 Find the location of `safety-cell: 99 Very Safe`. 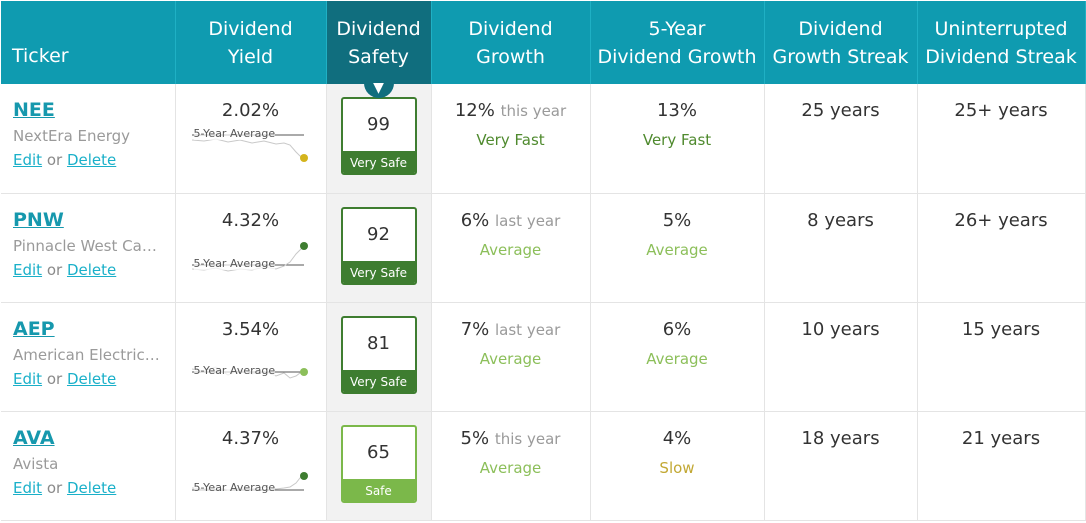

safety-cell: 99 Very Safe is located at coordinates (379, 139).